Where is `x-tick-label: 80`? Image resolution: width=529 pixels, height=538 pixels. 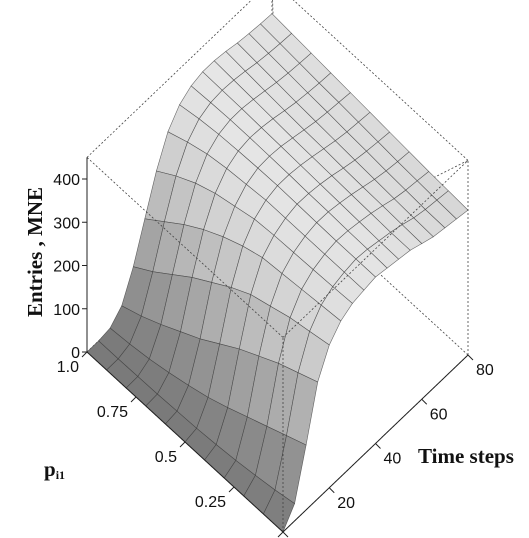 x-tick-label: 80 is located at coordinates (485, 370).